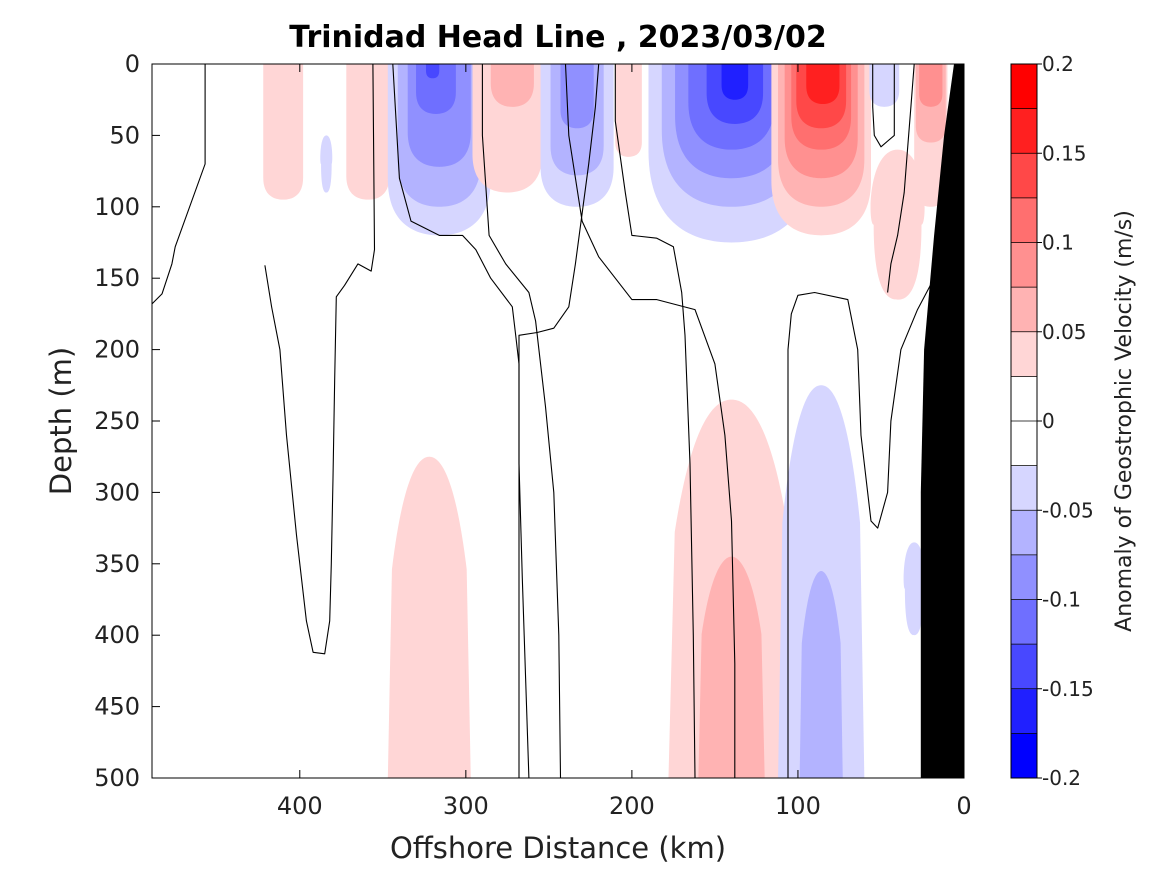 This screenshot has height=875, width=1167. I want to click on colorbar-tick-label: -0.2, so click(1061, 778).